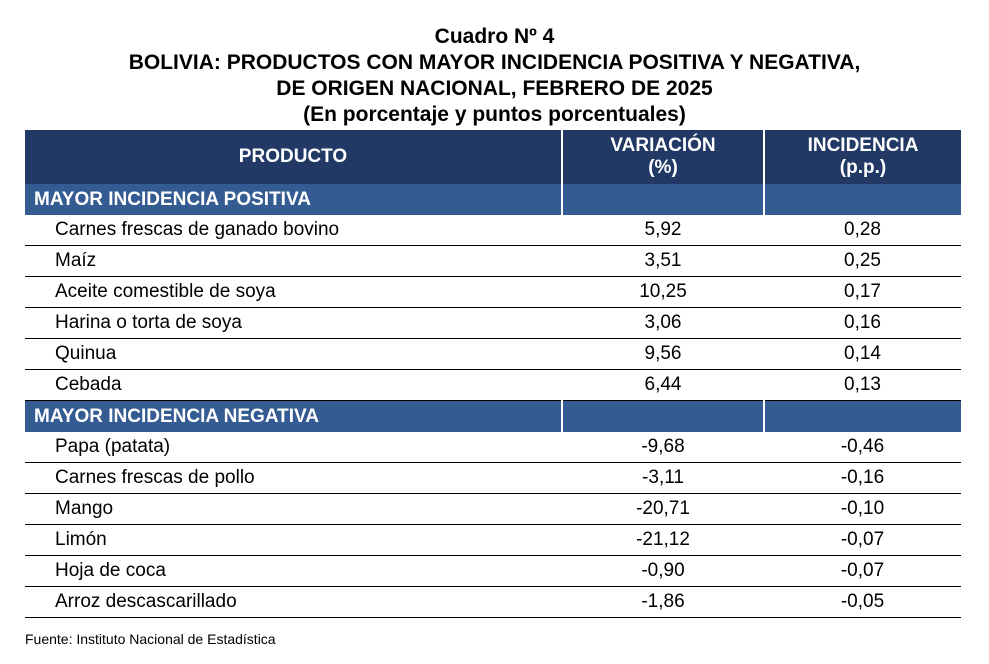 The height and width of the screenshot is (664, 989). I want to click on col-header-incidencia: INCIDENCIA (p.p.), so click(862, 157).